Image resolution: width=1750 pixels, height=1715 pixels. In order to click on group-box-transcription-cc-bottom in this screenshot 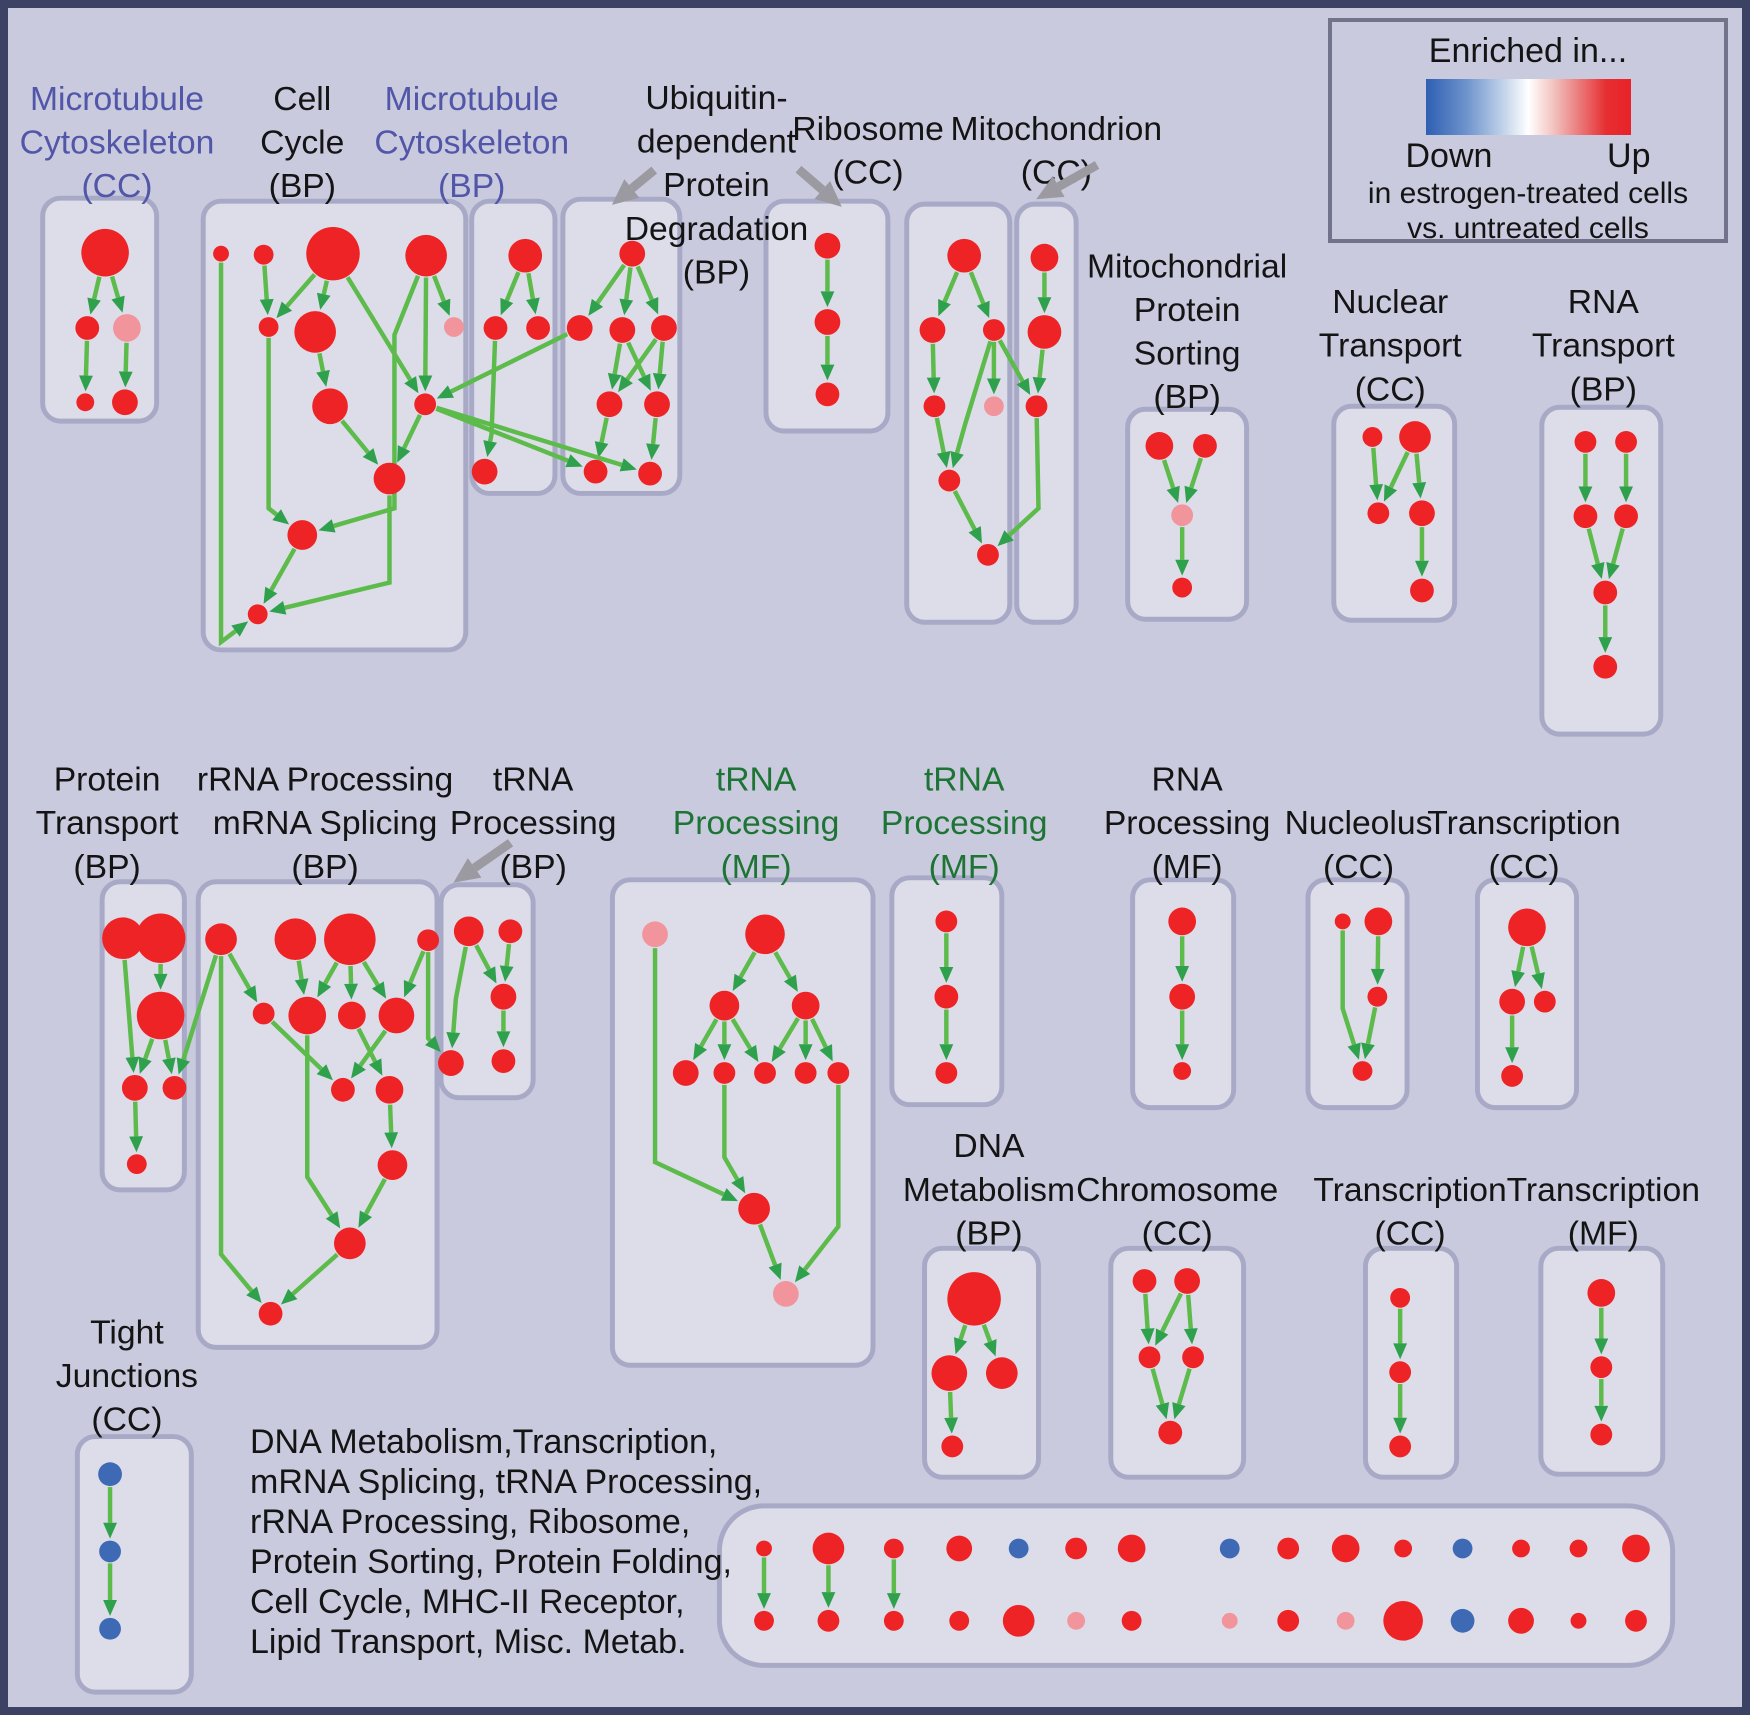, I will do `click(1411, 1362)`.